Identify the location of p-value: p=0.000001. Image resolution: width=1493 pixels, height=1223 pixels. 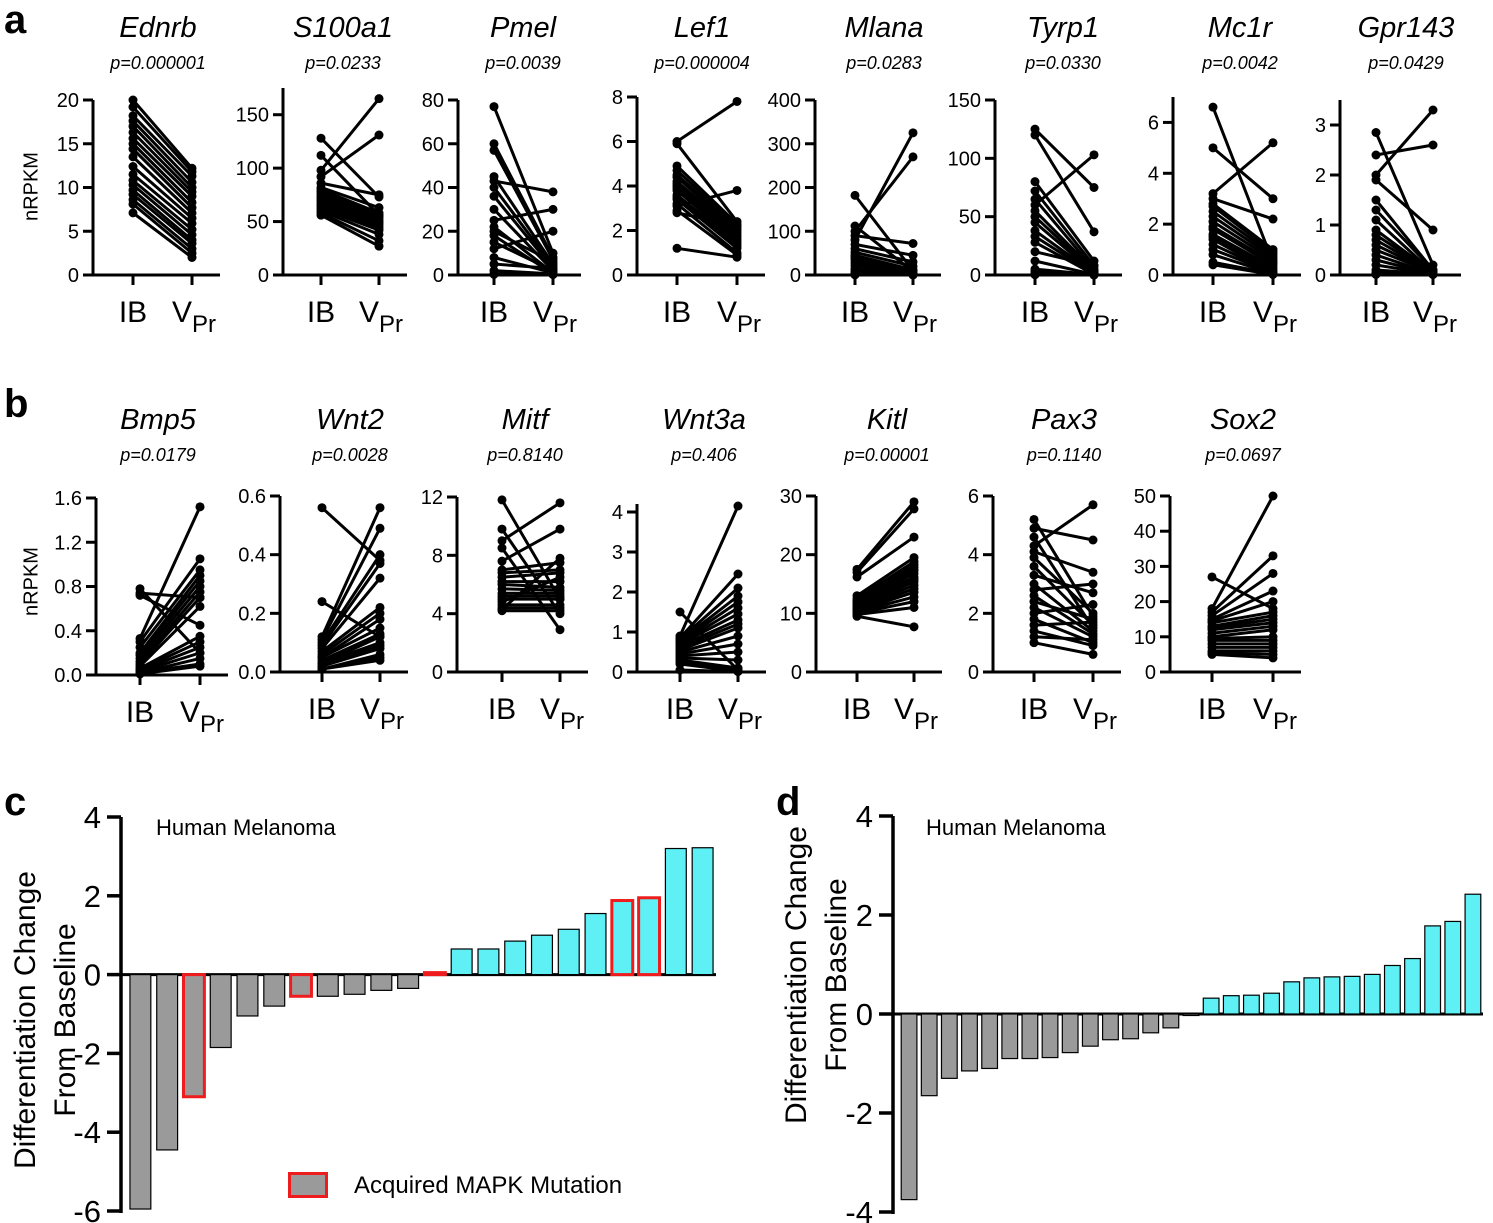
(158, 63).